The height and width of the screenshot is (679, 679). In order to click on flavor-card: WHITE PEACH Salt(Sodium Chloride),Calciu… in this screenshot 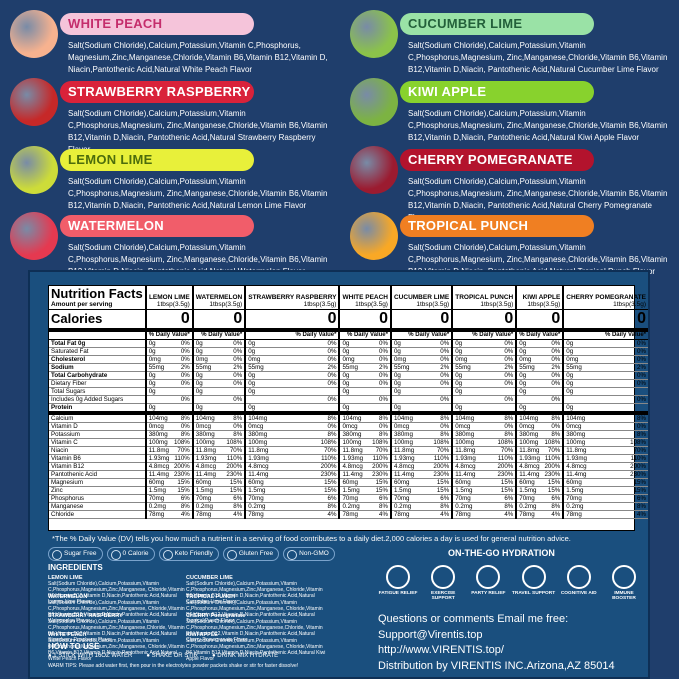, I will do `click(170, 40)`.